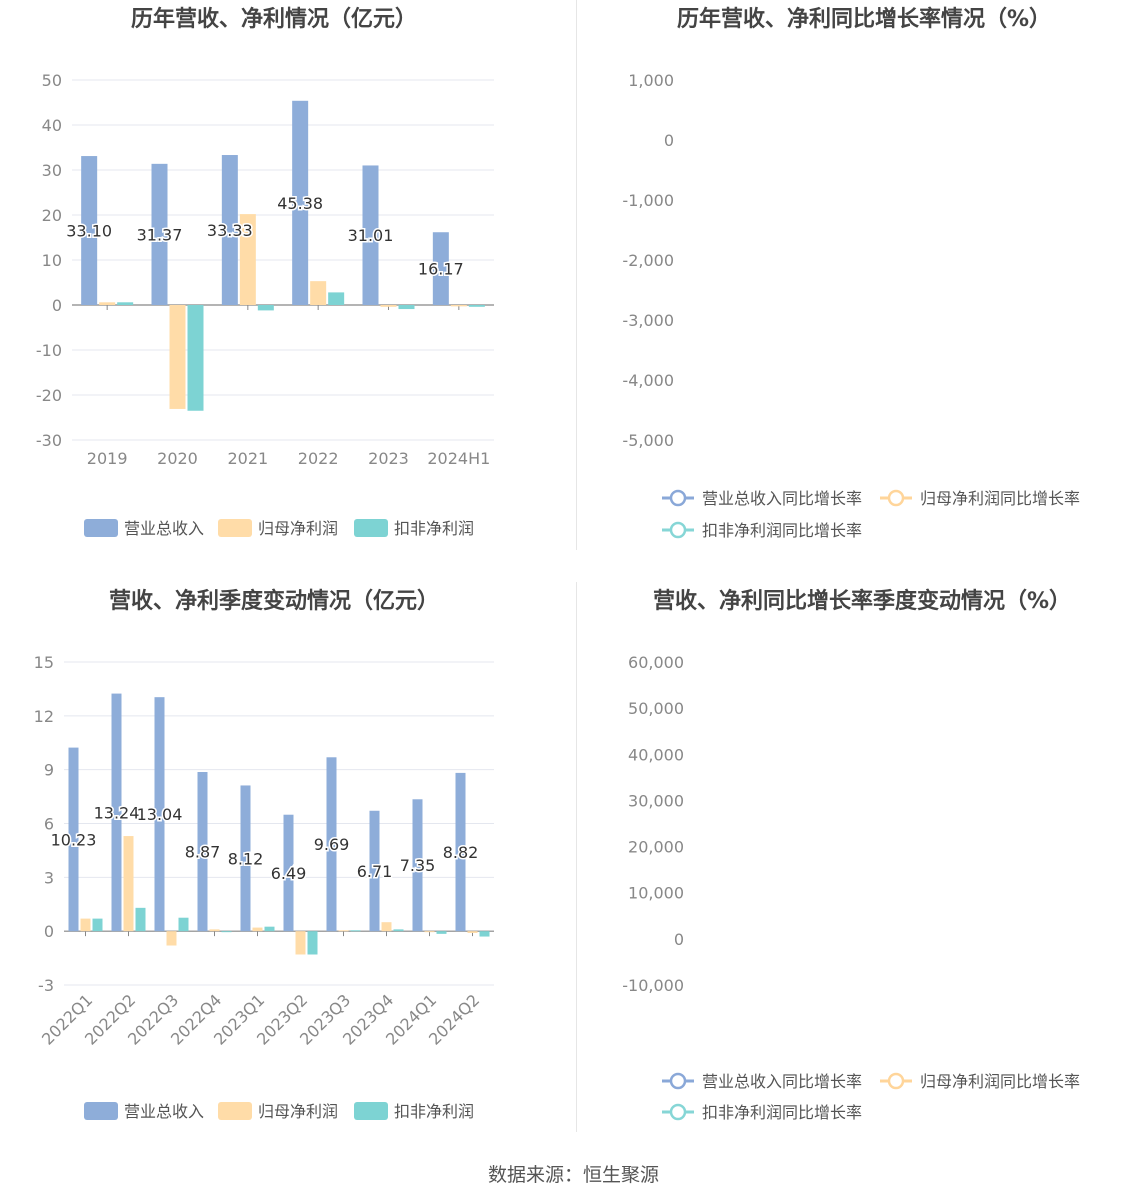 The image size is (1147, 1202). I want to click on y-tick-label: 30, so click(52, 170).